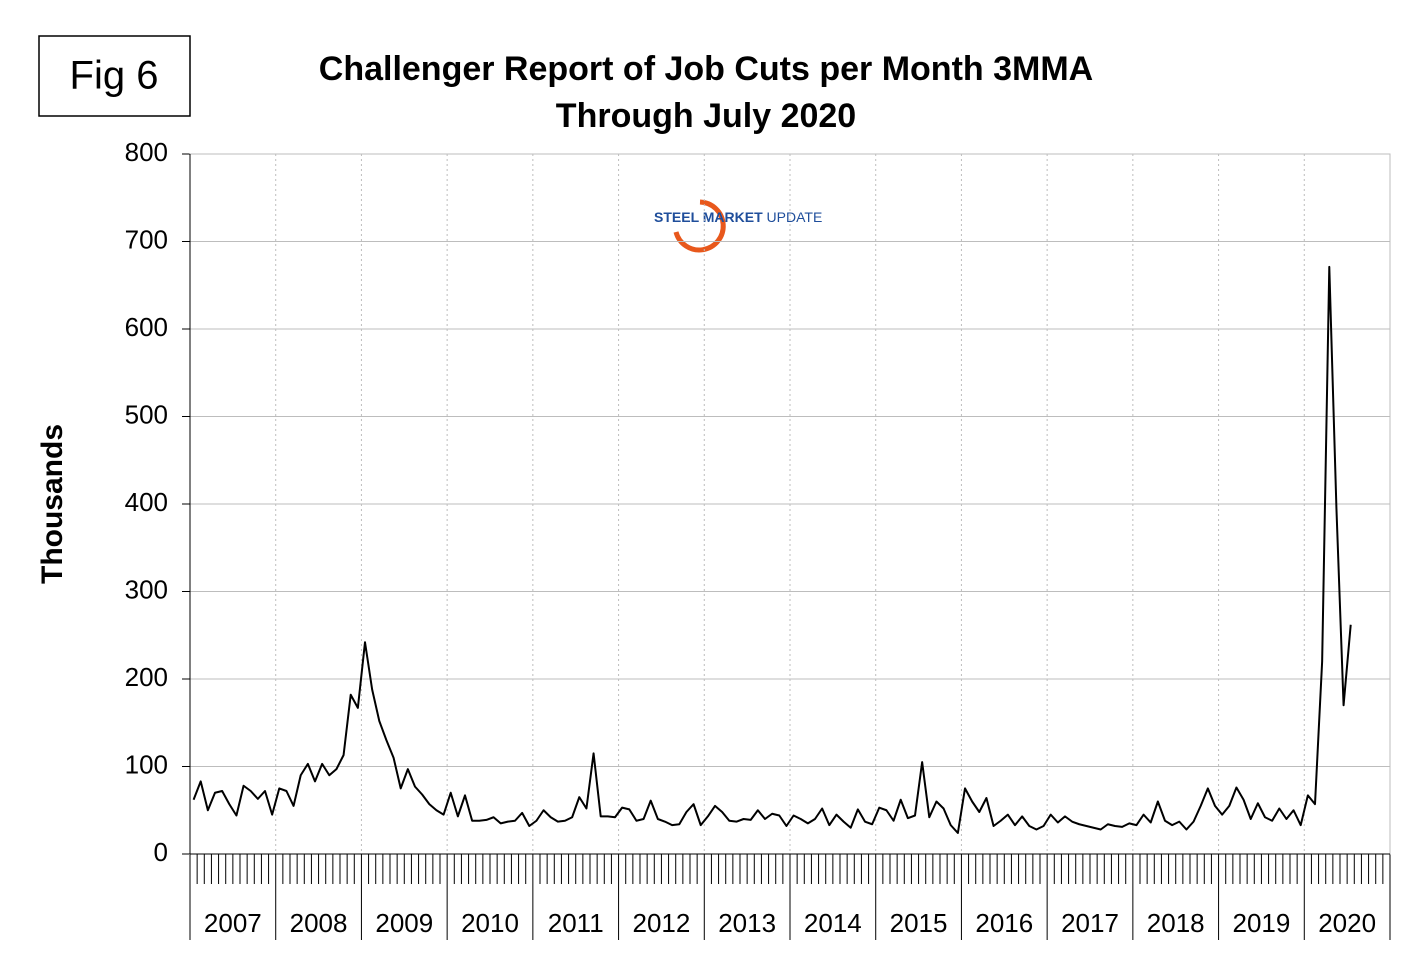 The image size is (1420, 978). I want to click on y-axis-label: Thousands, so click(52, 504).